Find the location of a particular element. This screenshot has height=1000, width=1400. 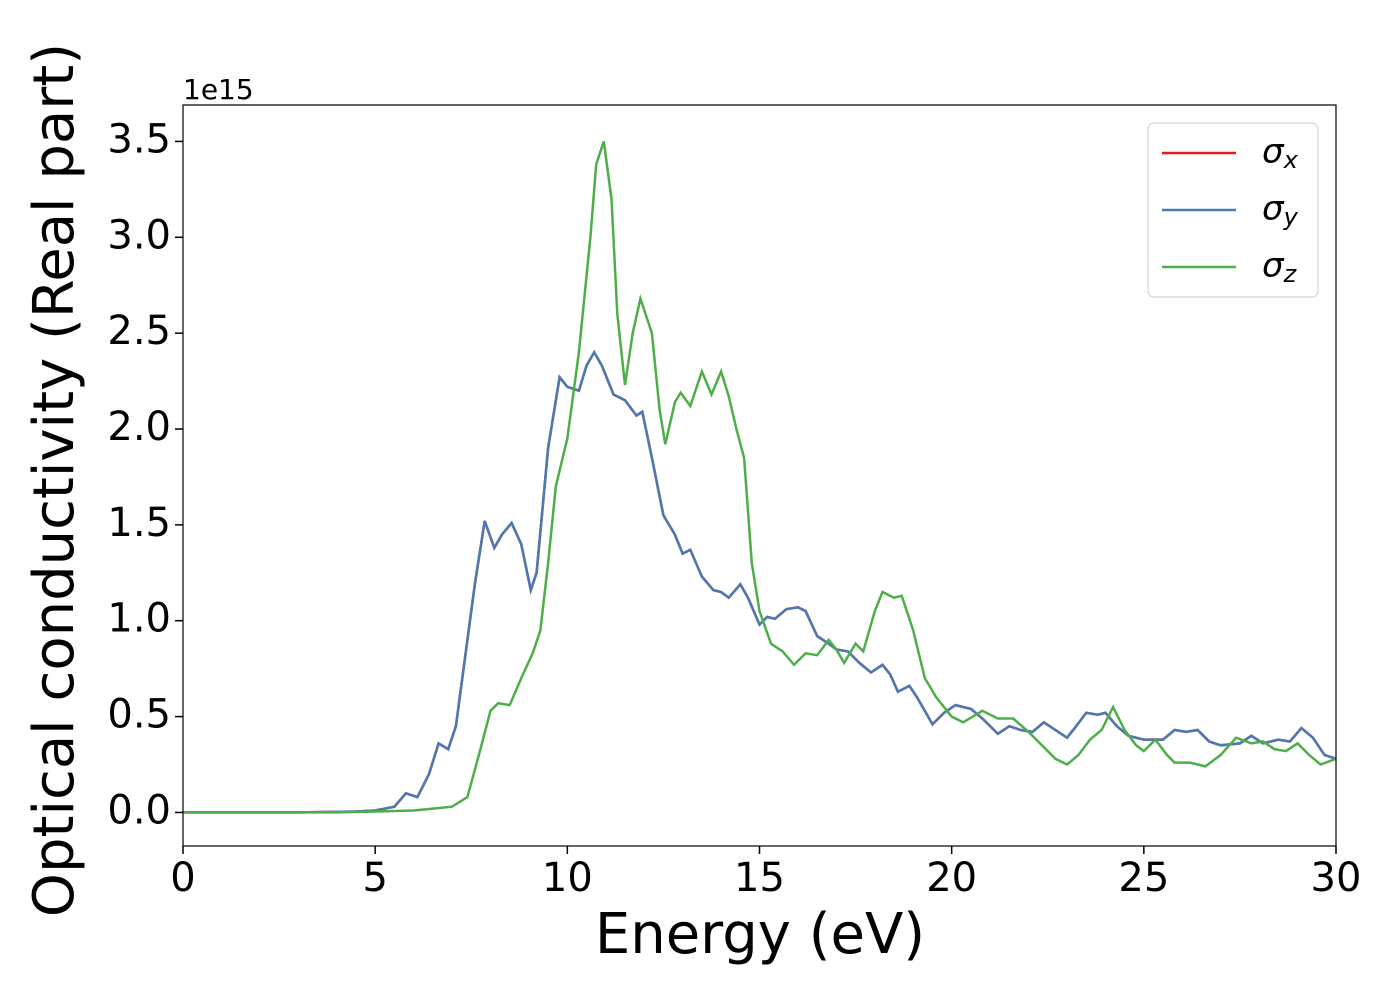

x-tick-label: 20 is located at coordinates (951, 878).